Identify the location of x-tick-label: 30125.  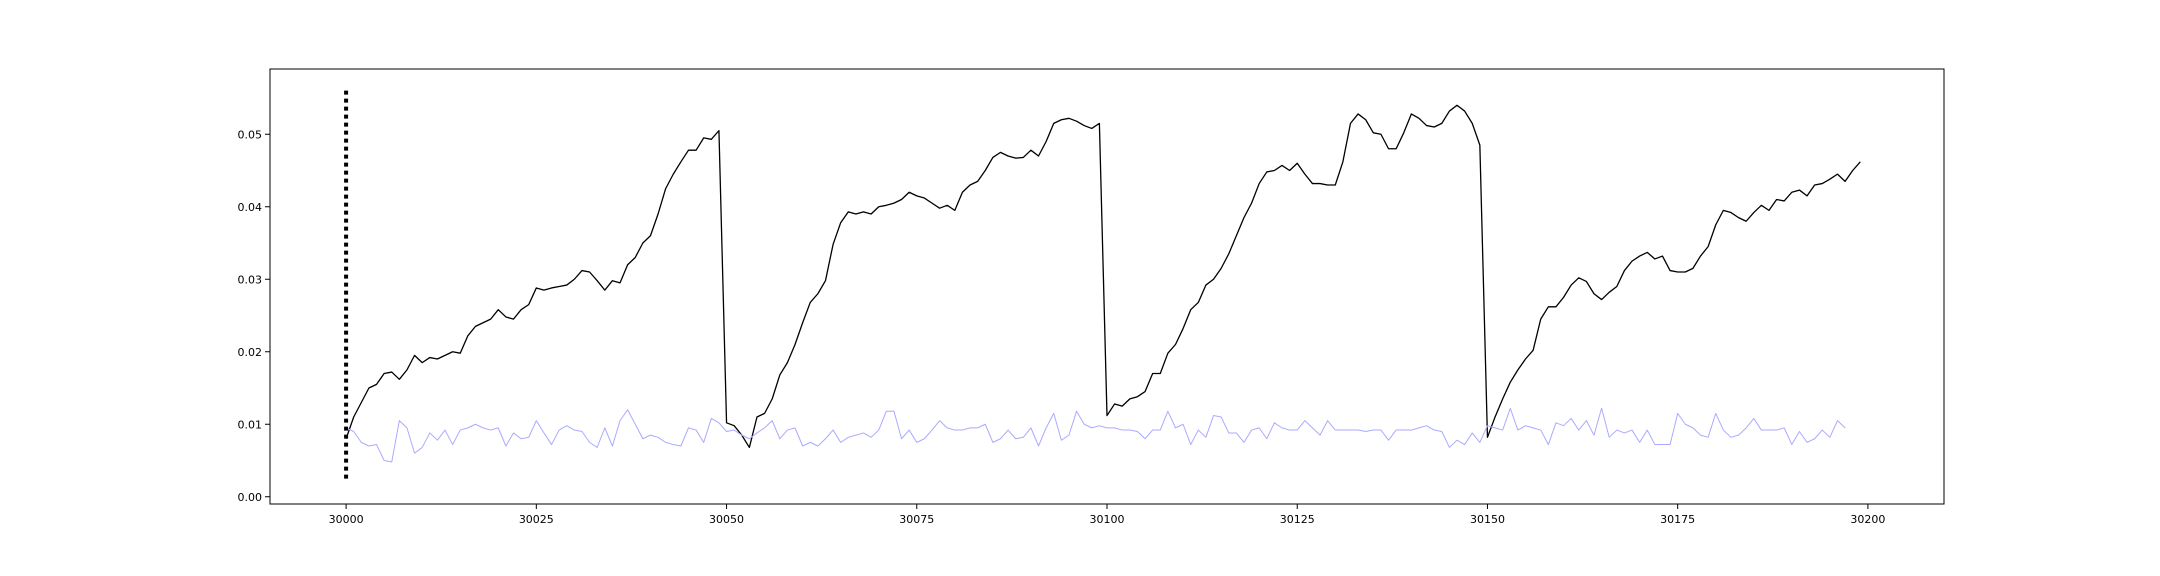
(1297, 519).